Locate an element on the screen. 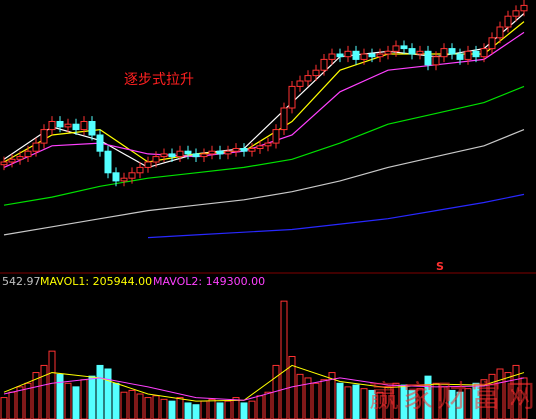  annotation: 逐步式拉升 is located at coordinates (159, 80).